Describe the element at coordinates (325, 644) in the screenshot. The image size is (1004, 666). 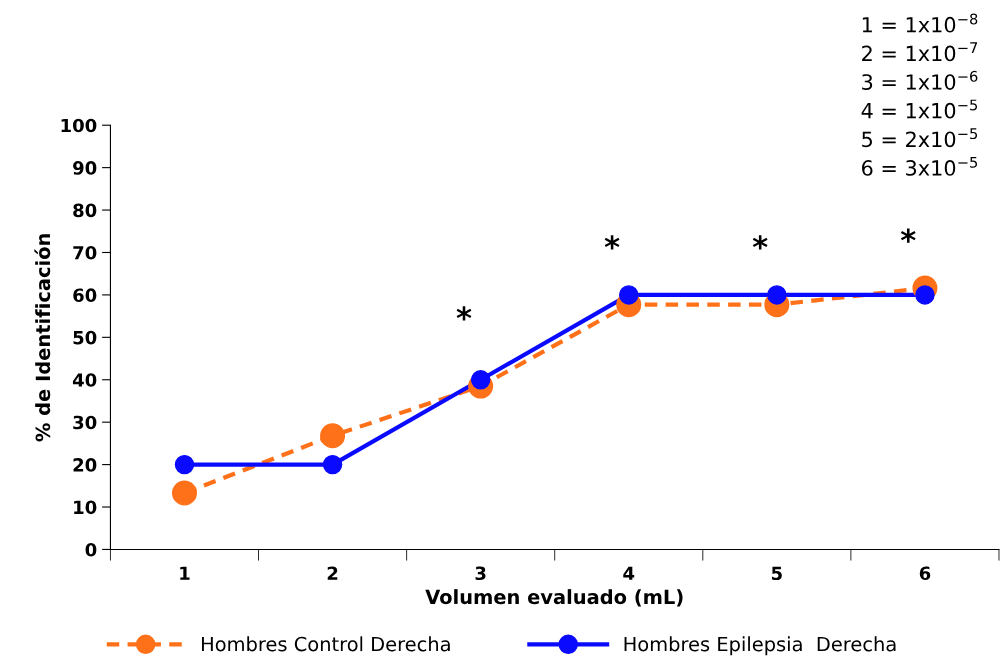
I see `legend-label: Hombres Control Derecha` at that location.